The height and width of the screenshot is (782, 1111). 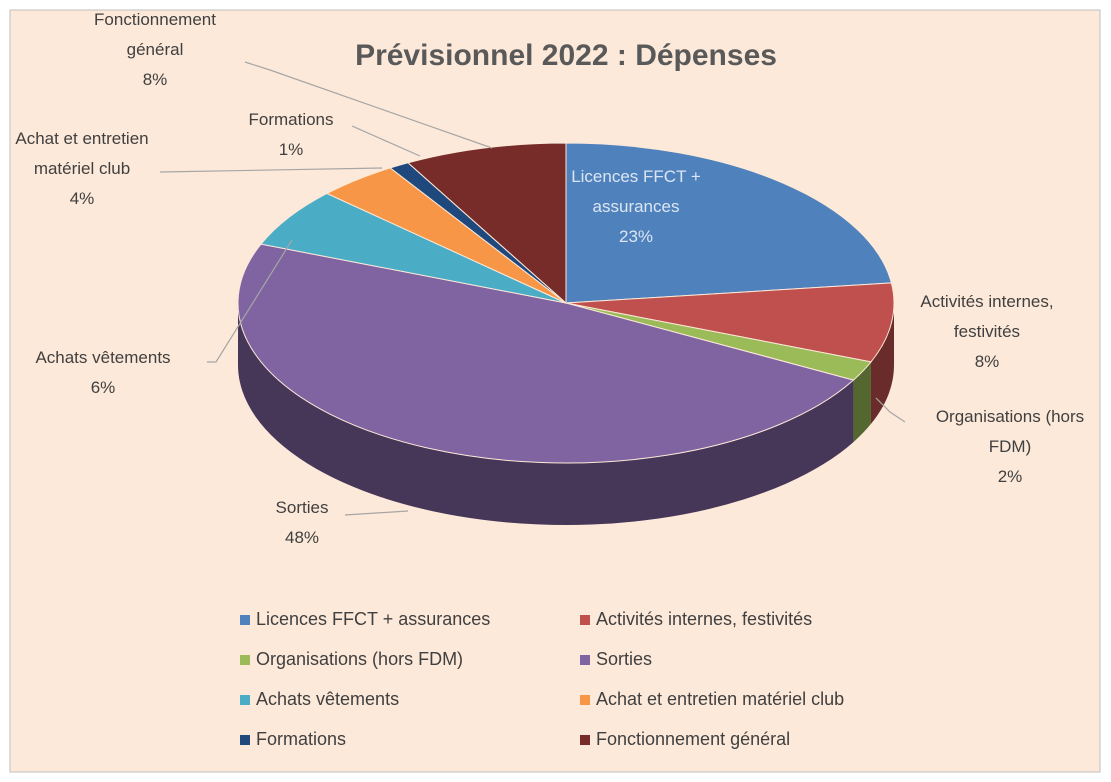 I want to click on legend-label: Activités internes, festivités, so click(x=704, y=619).